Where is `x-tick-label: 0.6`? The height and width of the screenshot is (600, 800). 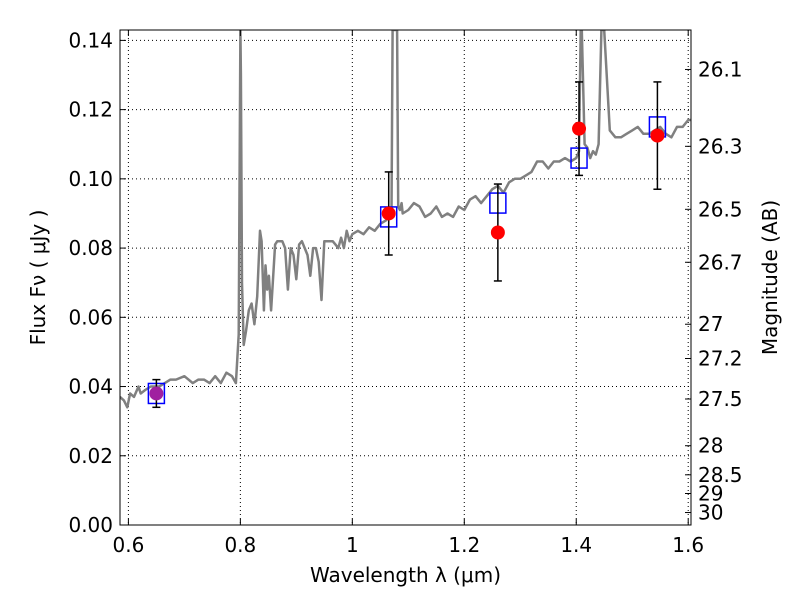 x-tick-label: 0.6 is located at coordinates (128, 545).